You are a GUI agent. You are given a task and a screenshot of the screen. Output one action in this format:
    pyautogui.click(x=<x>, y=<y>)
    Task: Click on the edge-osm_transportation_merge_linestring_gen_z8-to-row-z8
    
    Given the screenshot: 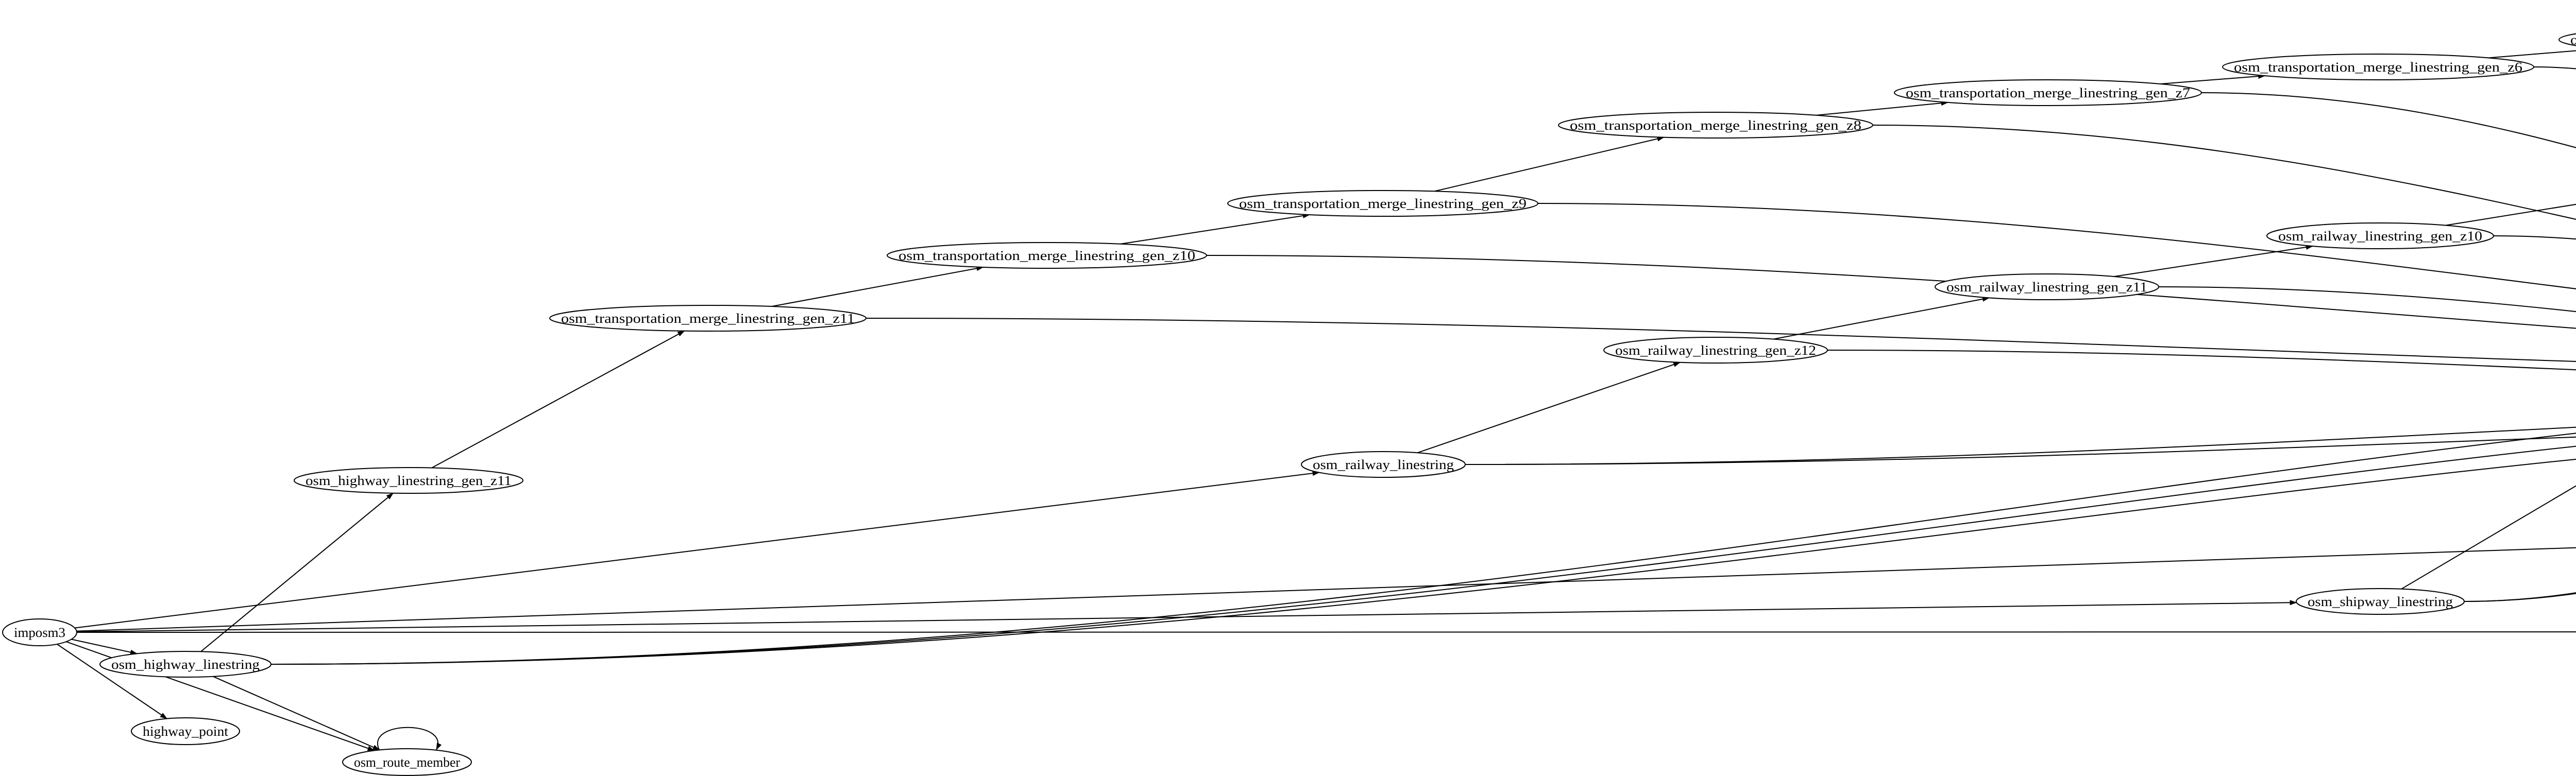 What is the action you would take?
    pyautogui.click(x=2224, y=172)
    